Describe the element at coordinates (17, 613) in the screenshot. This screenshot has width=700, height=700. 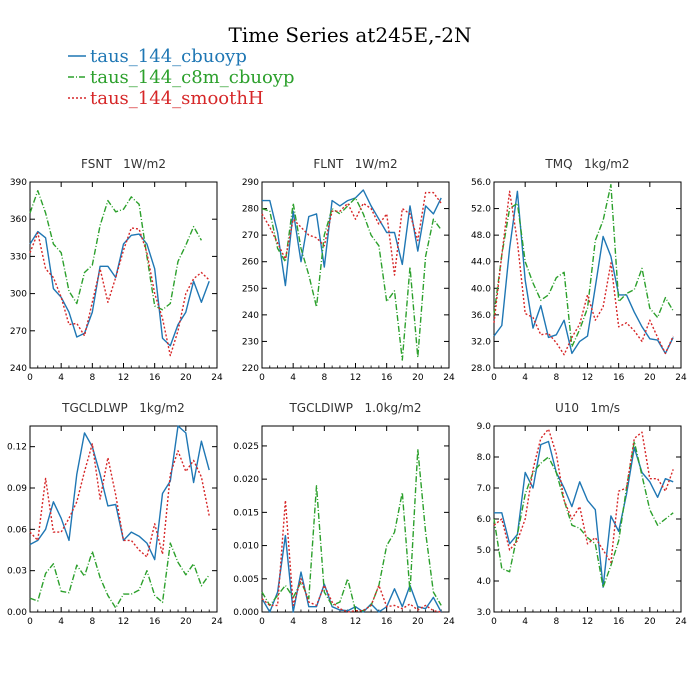
I see `y-tick-label: 0.00` at that location.